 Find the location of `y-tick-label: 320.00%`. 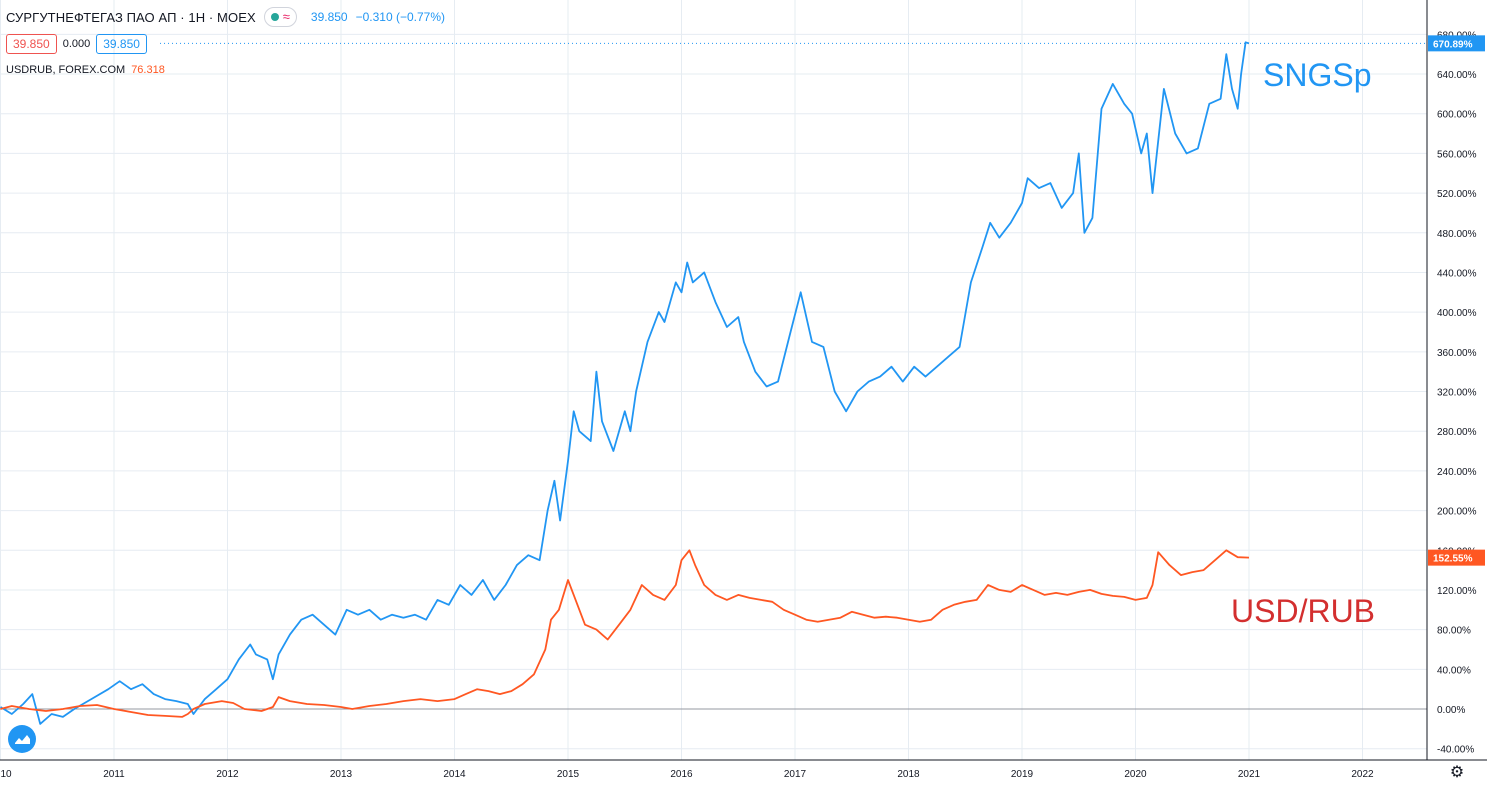

y-tick-label: 320.00% is located at coordinates (1457, 393).